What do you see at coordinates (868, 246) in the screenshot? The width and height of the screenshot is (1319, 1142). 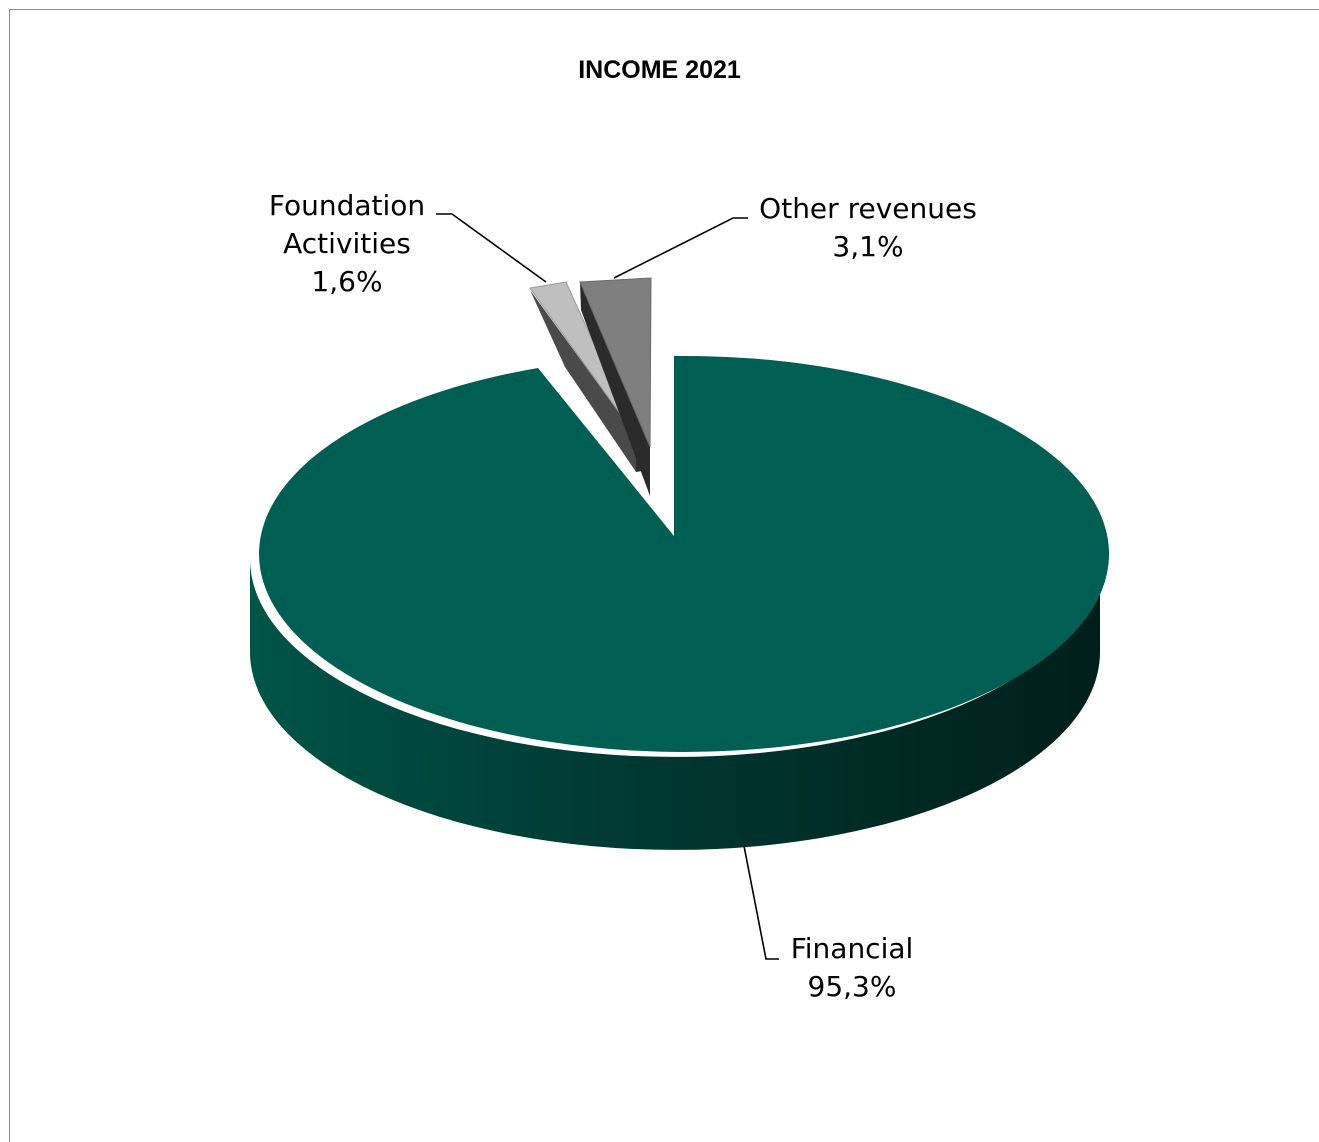 I see `label-other-value: 3,1%` at bounding box center [868, 246].